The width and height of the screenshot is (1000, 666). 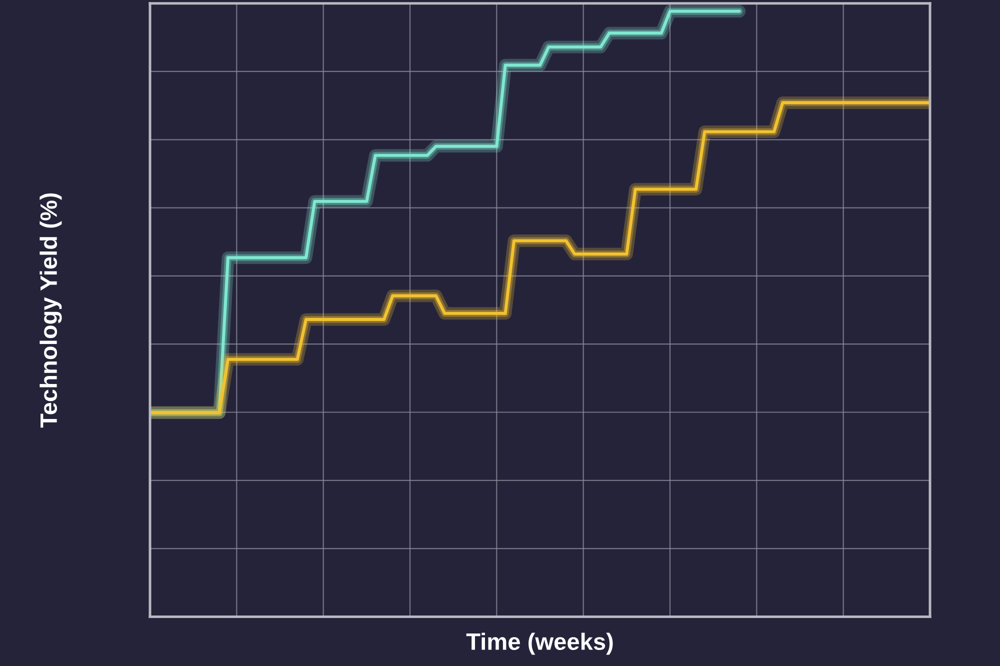 I want to click on x-axis-title: Time (weeks), so click(x=539, y=643).